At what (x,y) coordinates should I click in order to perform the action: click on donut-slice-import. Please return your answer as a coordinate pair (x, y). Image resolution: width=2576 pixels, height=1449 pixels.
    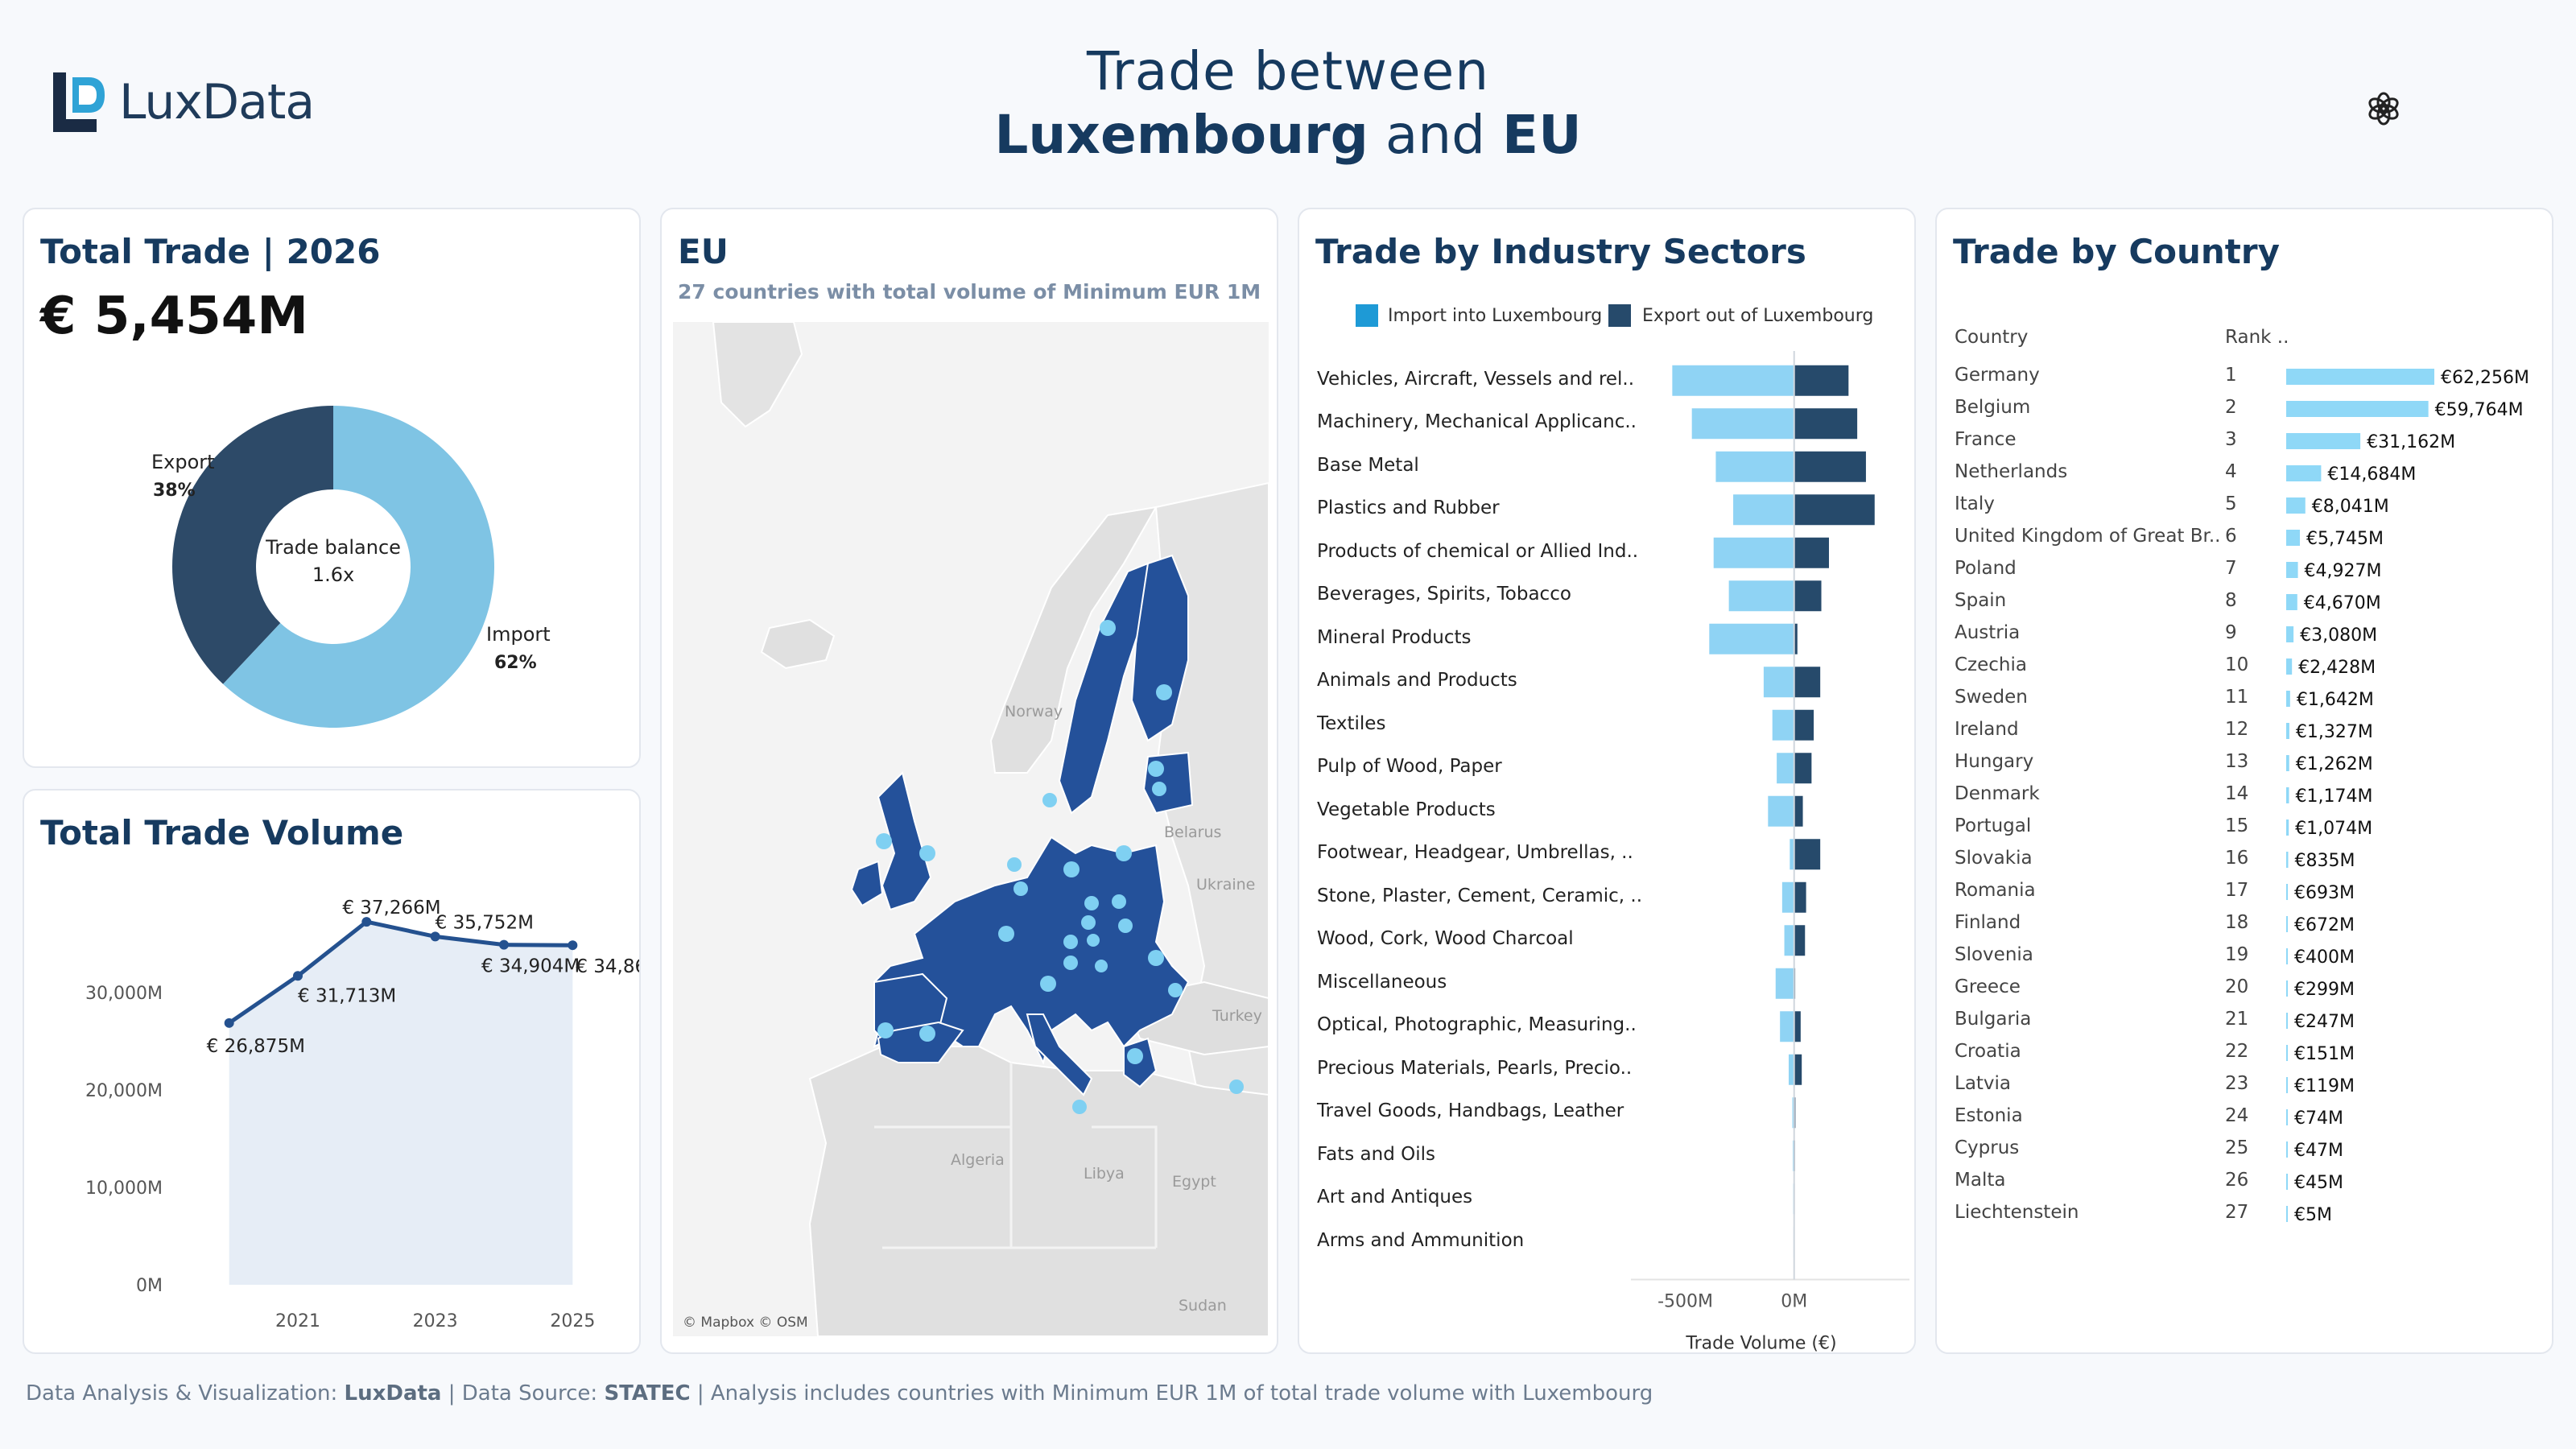
    Looking at the image, I should click on (359, 567).